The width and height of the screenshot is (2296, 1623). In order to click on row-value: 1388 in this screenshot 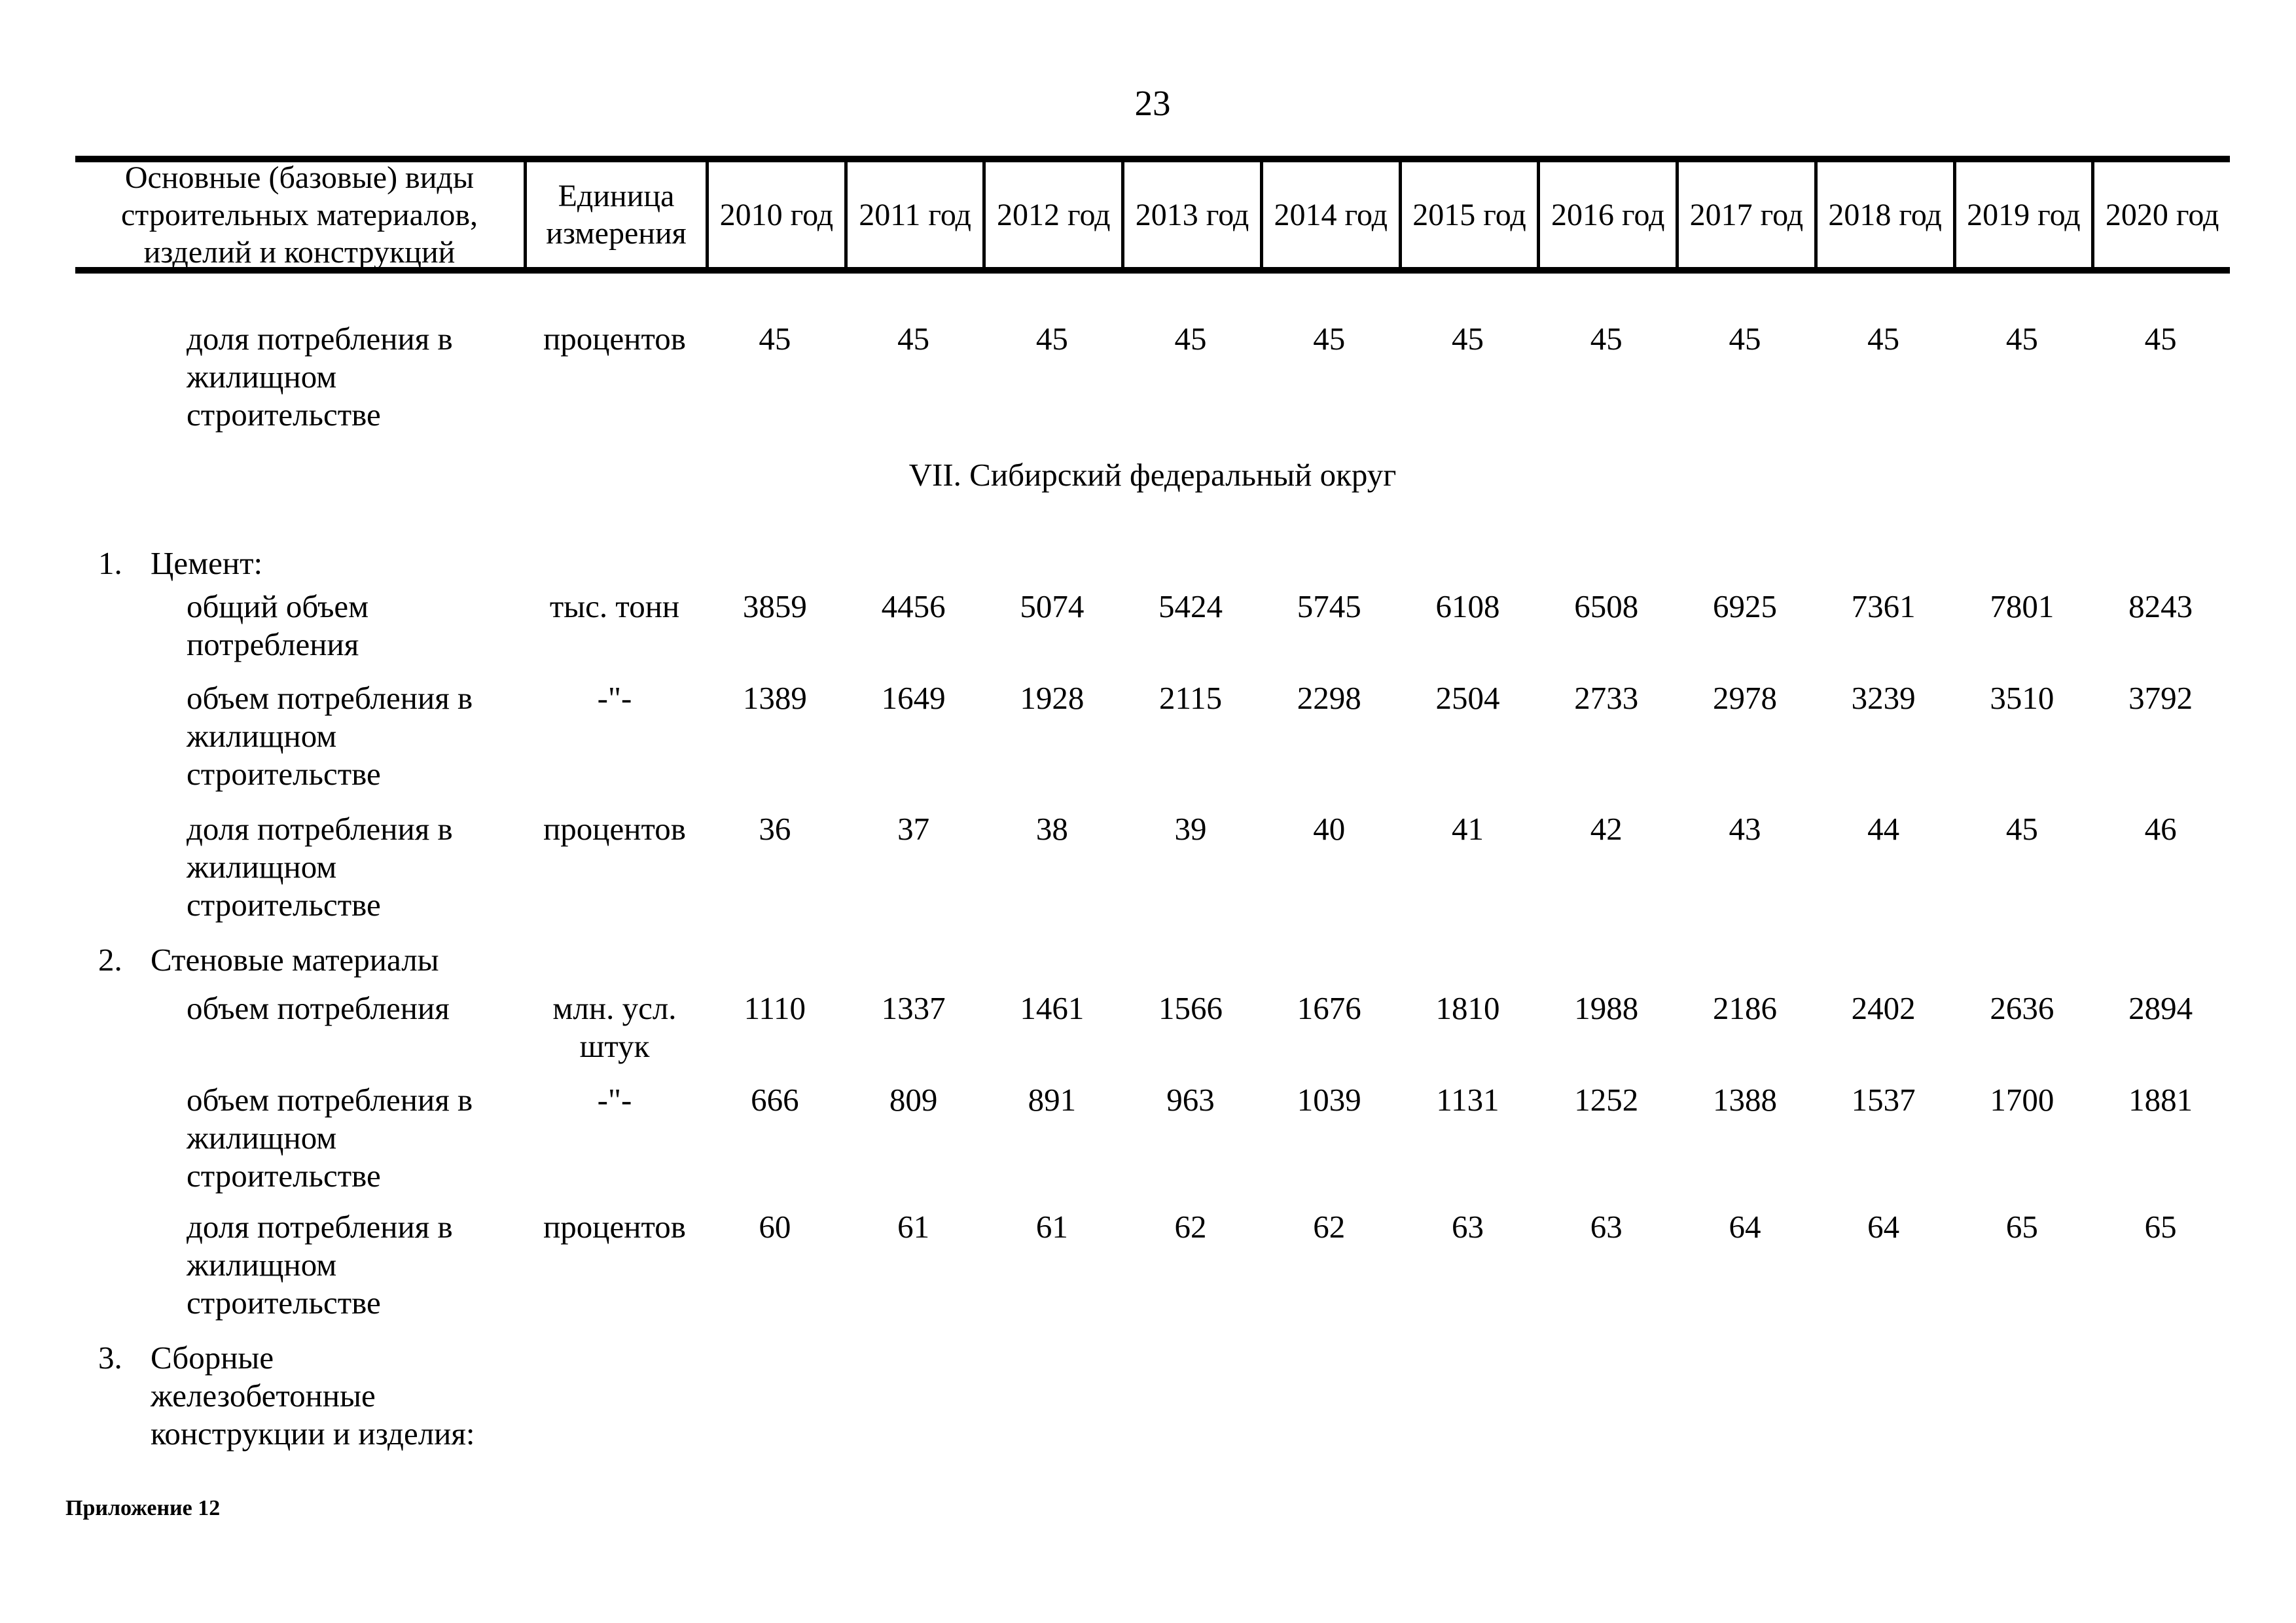, I will do `click(1744, 1100)`.